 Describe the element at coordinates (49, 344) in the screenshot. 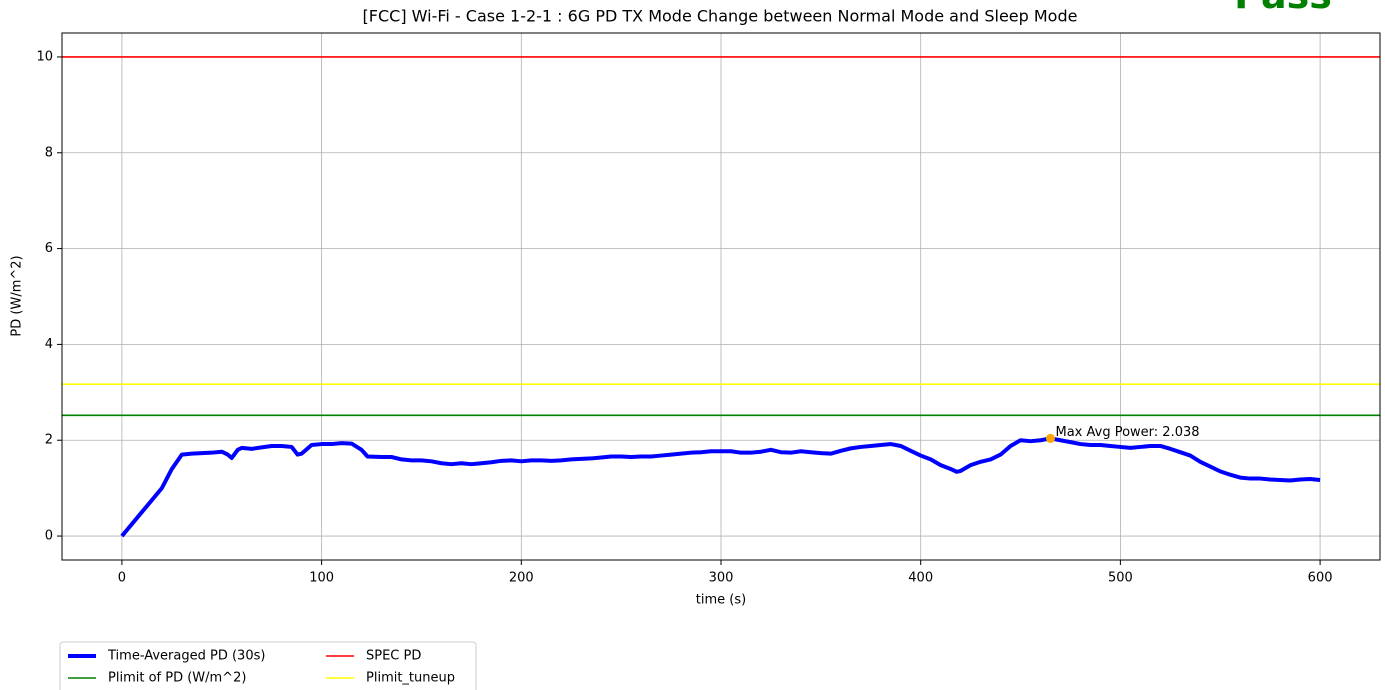

I see `y-tick-label: 4` at that location.